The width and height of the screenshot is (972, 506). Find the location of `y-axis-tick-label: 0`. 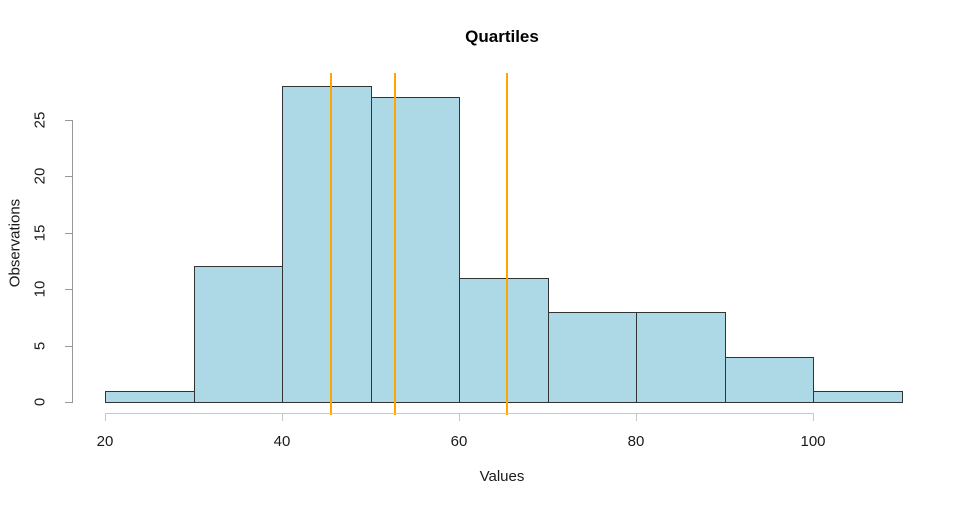

y-axis-tick-label: 0 is located at coordinates (40, 402).